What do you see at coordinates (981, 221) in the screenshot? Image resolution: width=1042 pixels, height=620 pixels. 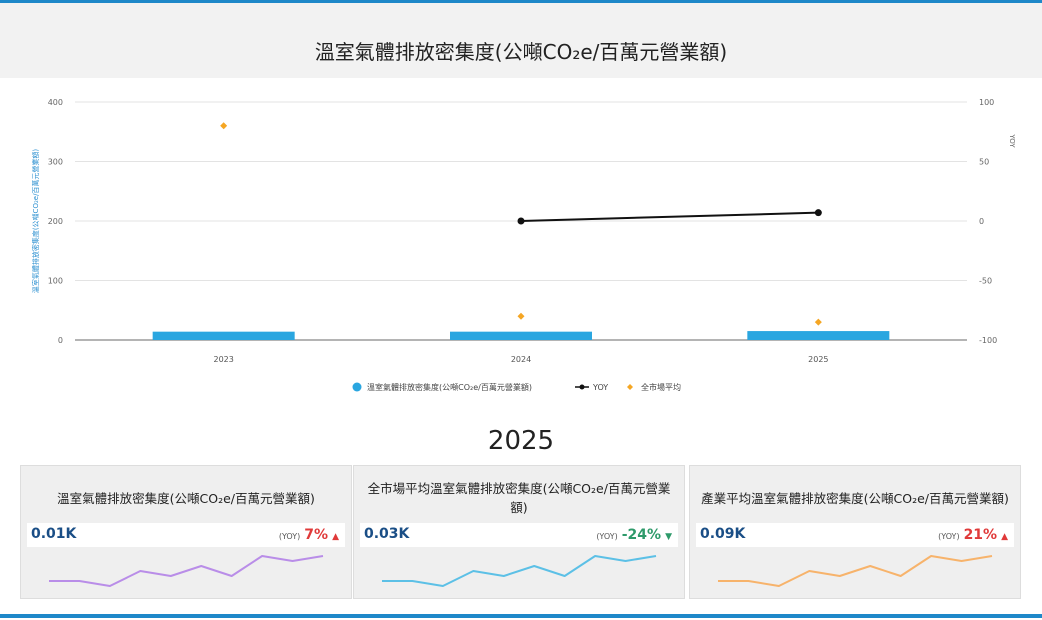 I see `y2-tick-label: 0` at bounding box center [981, 221].